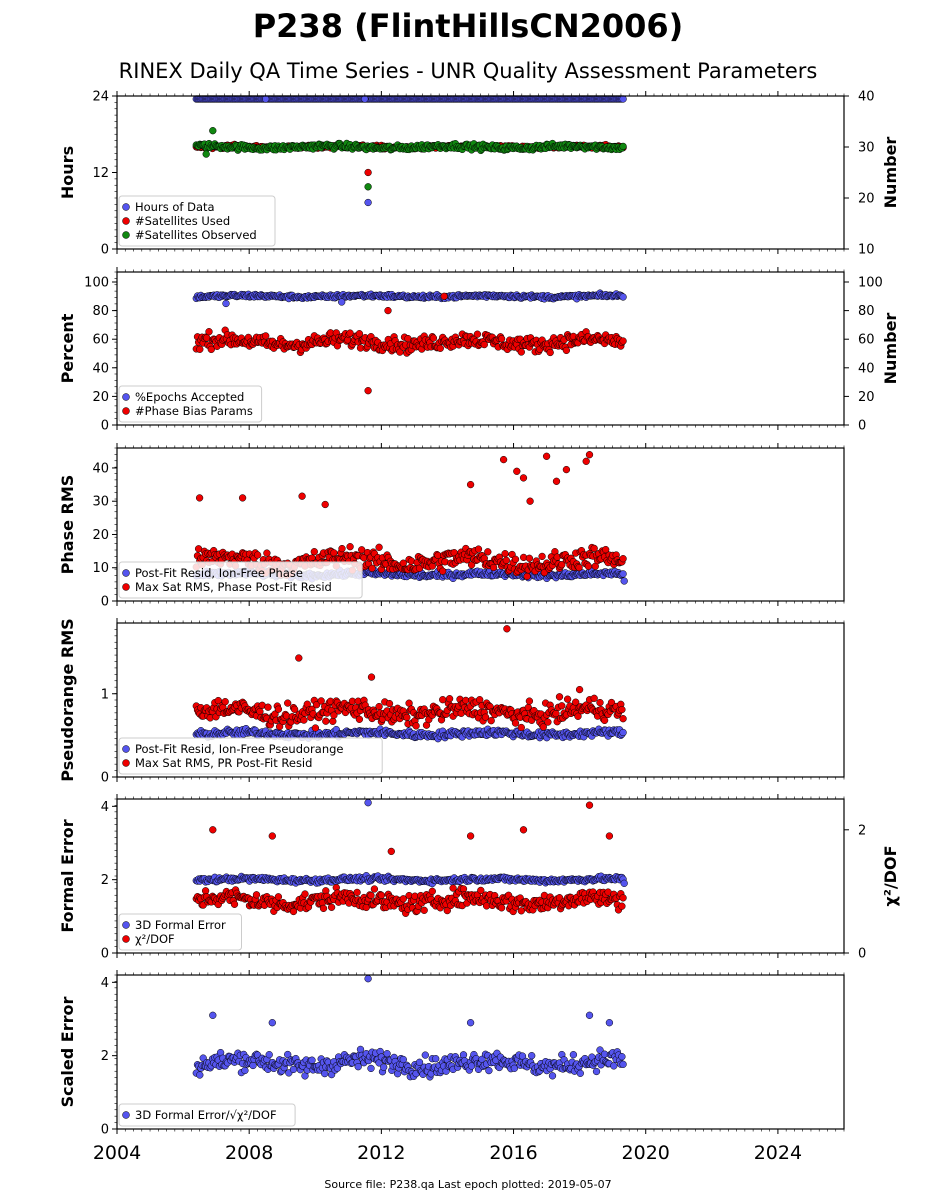 The width and height of the screenshot is (937, 1200). Describe the element at coordinates (182, 221) in the screenshot. I see `legend-label: #Satellites Used` at that location.